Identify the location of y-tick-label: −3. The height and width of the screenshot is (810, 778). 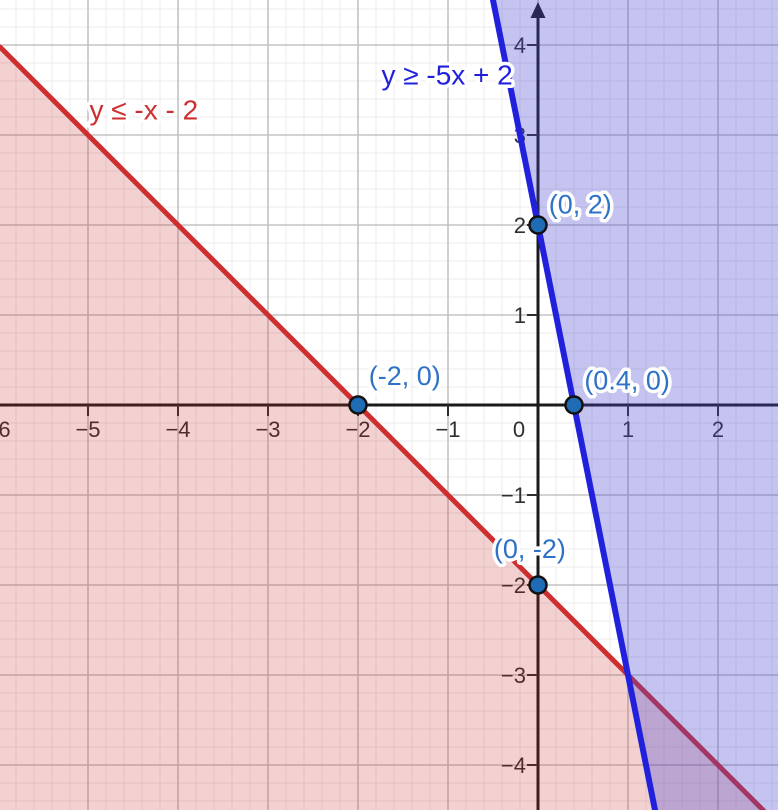
(513, 675).